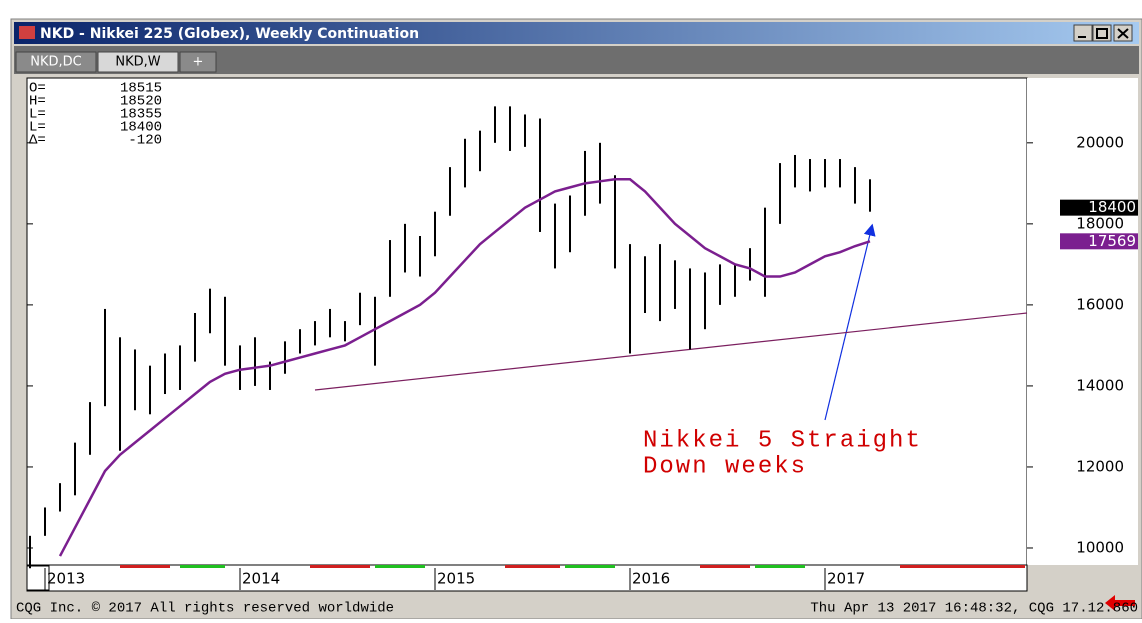 Image resolution: width=1142 pixels, height=623 pixels. Describe the element at coordinates (846, 579) in the screenshot. I see `x-tick-label: 2017` at that location.